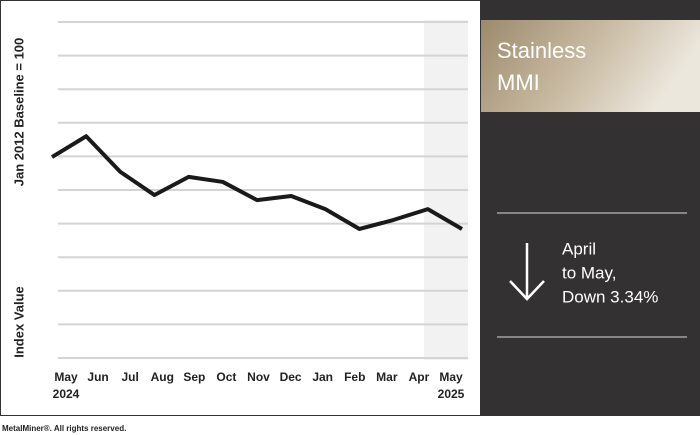 The image size is (700, 435). Describe the element at coordinates (419, 377) in the screenshot. I see `x-tick-label: Apr` at that location.